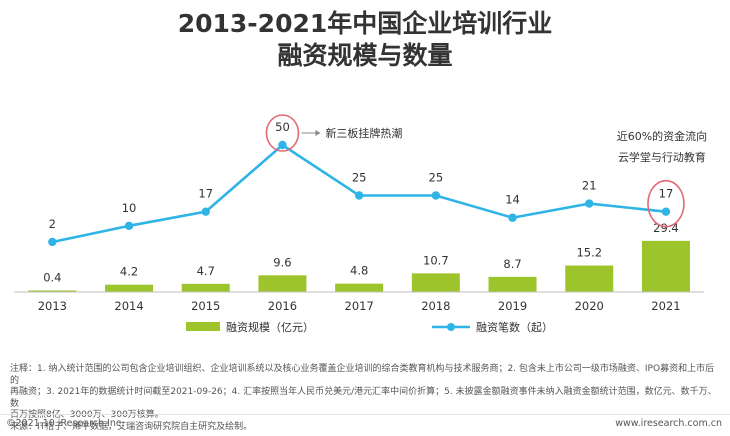 This screenshot has height=436, width=730. What do you see at coordinates (662, 157) in the screenshot?
I see `annotation-label: 云学堂与行动教育` at bounding box center [662, 157].